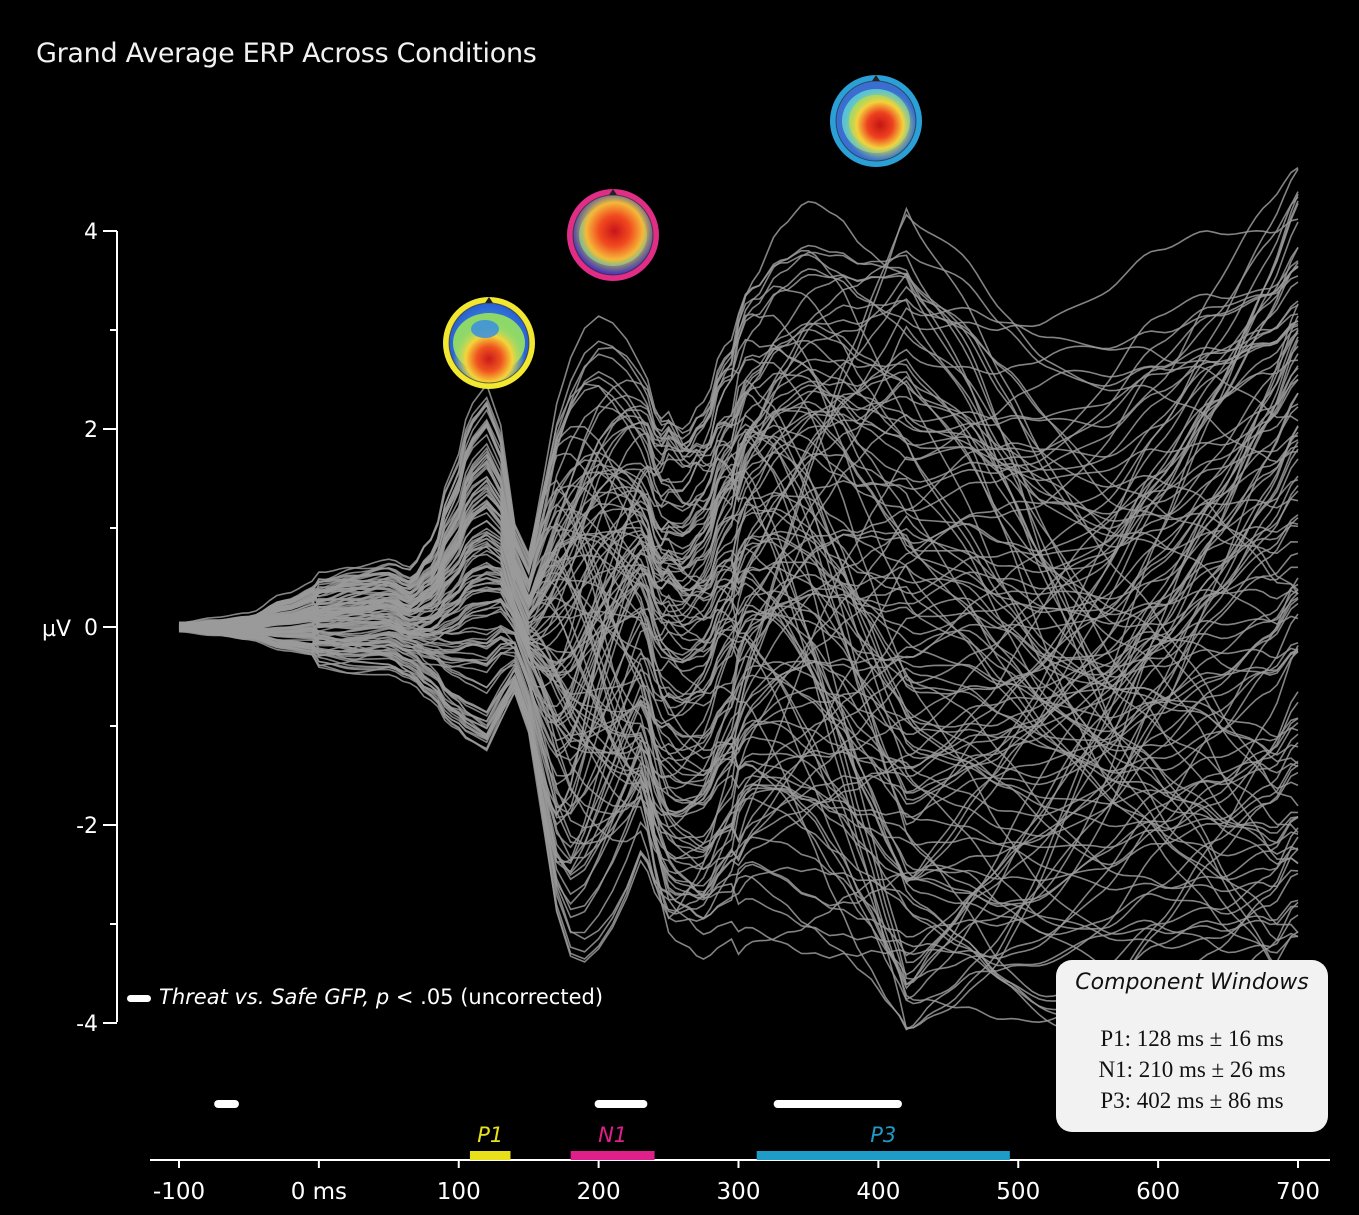 This screenshot has width=1359, height=1215. I want to click on x-tick-label: 100, so click(459, 1192).